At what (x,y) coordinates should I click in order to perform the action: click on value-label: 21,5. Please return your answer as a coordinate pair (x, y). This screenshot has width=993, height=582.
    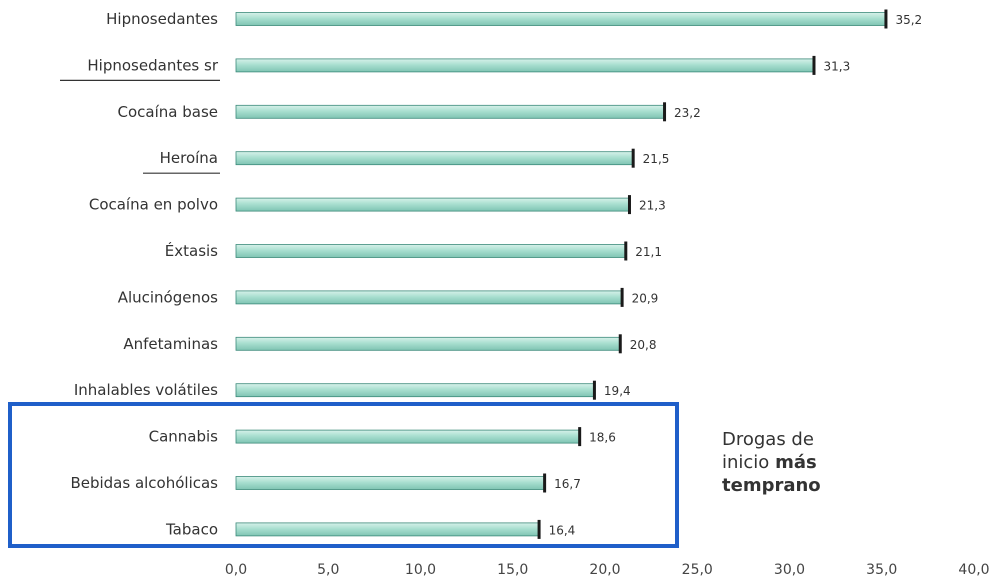
    Looking at the image, I should click on (656, 159).